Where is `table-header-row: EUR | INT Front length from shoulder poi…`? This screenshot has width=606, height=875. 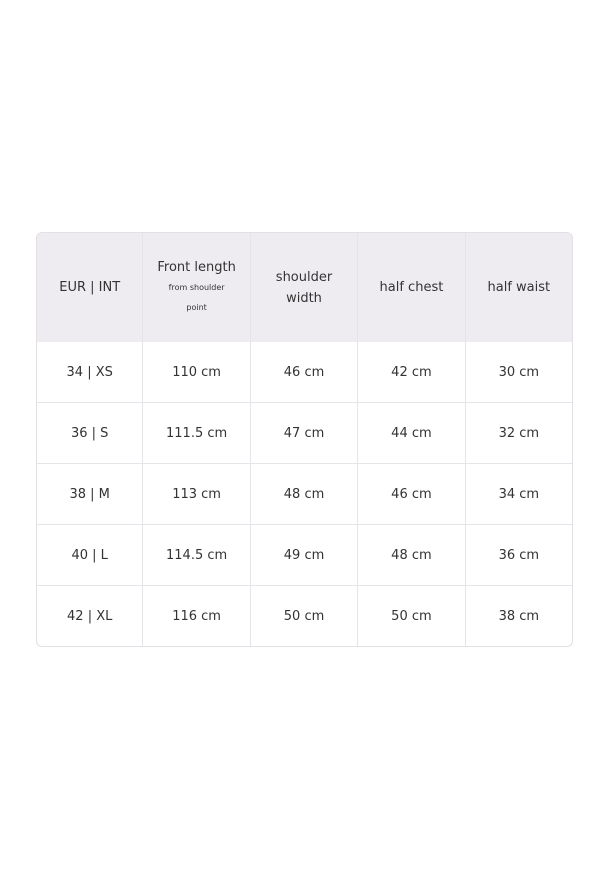
table-header-row: EUR | INT Front length from shoulder poi… is located at coordinates (304, 287).